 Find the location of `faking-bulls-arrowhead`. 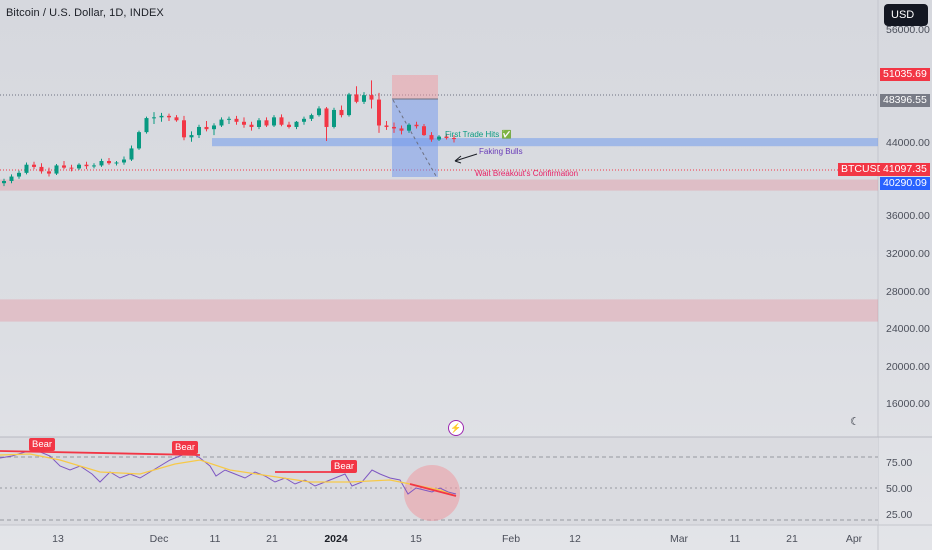

faking-bulls-arrowhead is located at coordinates (458, 159).